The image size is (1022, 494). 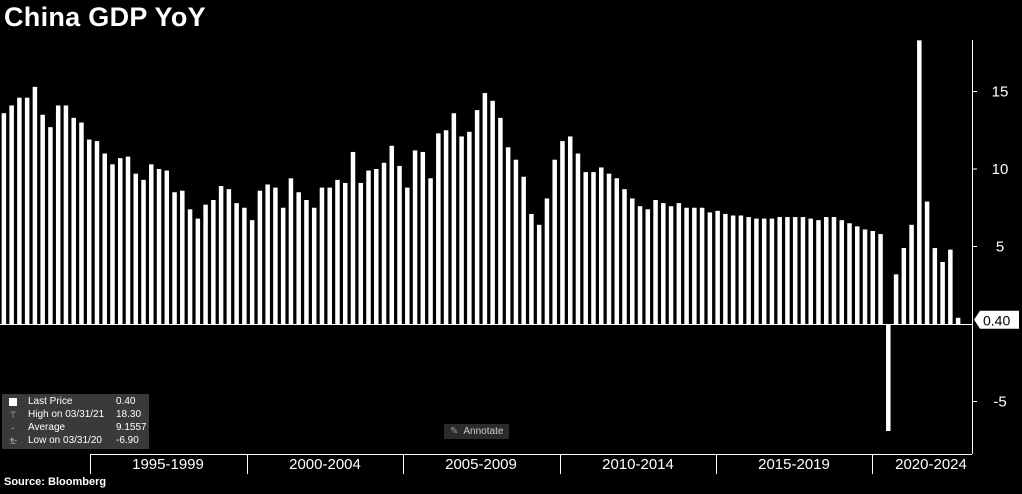 What do you see at coordinates (1000, 169) in the screenshot?
I see `y-tick-label: 10` at bounding box center [1000, 169].